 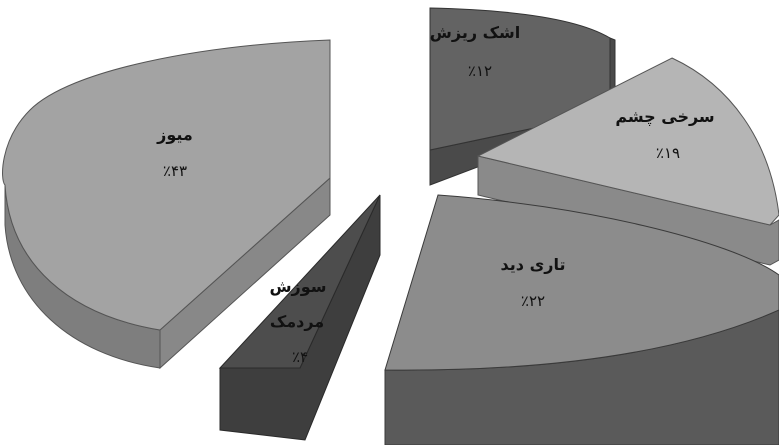 What do you see at coordinates (175, 171) in the screenshot?
I see `pie-slice-myosis-value: ٪۴۳` at bounding box center [175, 171].